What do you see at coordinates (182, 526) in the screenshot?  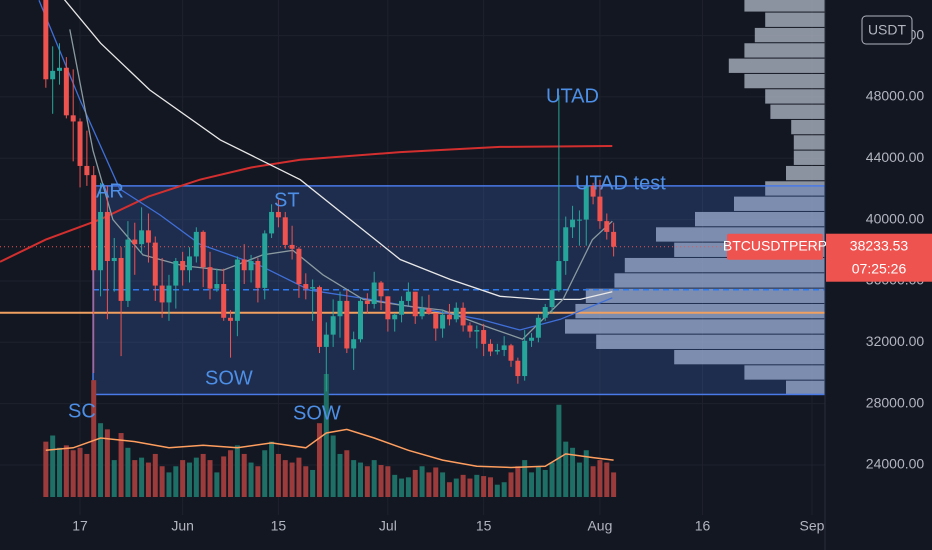 I see `x-tick-label: Jun` at bounding box center [182, 526].